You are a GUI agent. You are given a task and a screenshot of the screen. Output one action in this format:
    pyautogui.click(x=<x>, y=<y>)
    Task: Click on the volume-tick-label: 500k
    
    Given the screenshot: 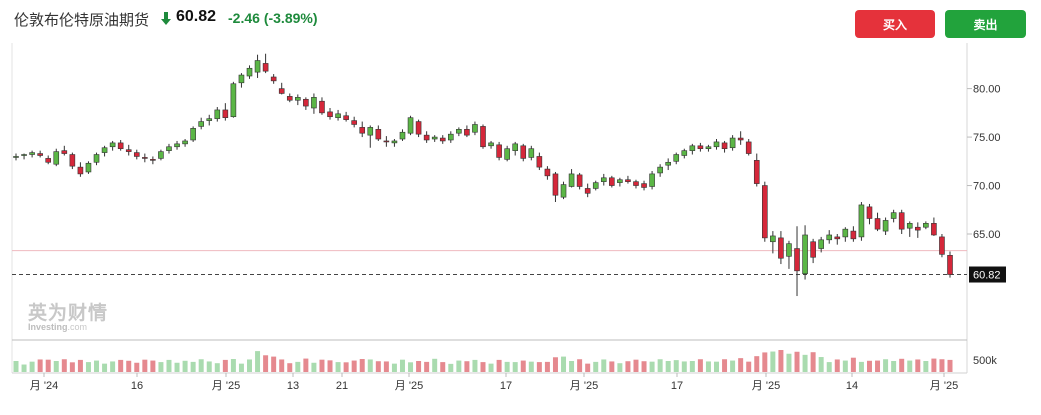 What is the action you would take?
    pyautogui.click(x=985, y=361)
    